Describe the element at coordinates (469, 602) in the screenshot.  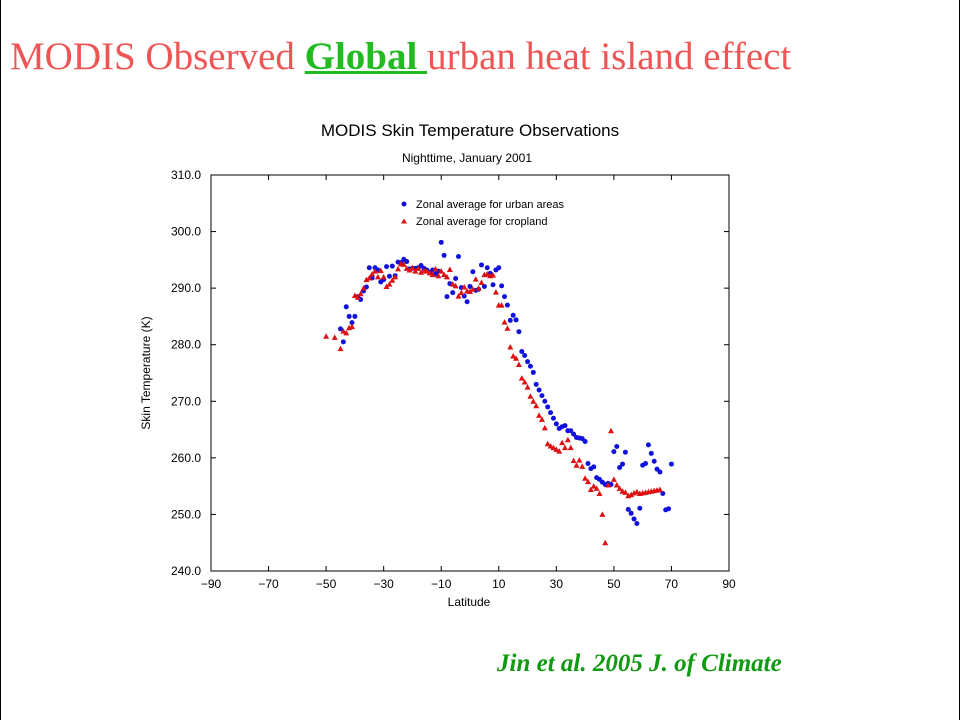
I see `x-axis-label: Latitude` at that location.